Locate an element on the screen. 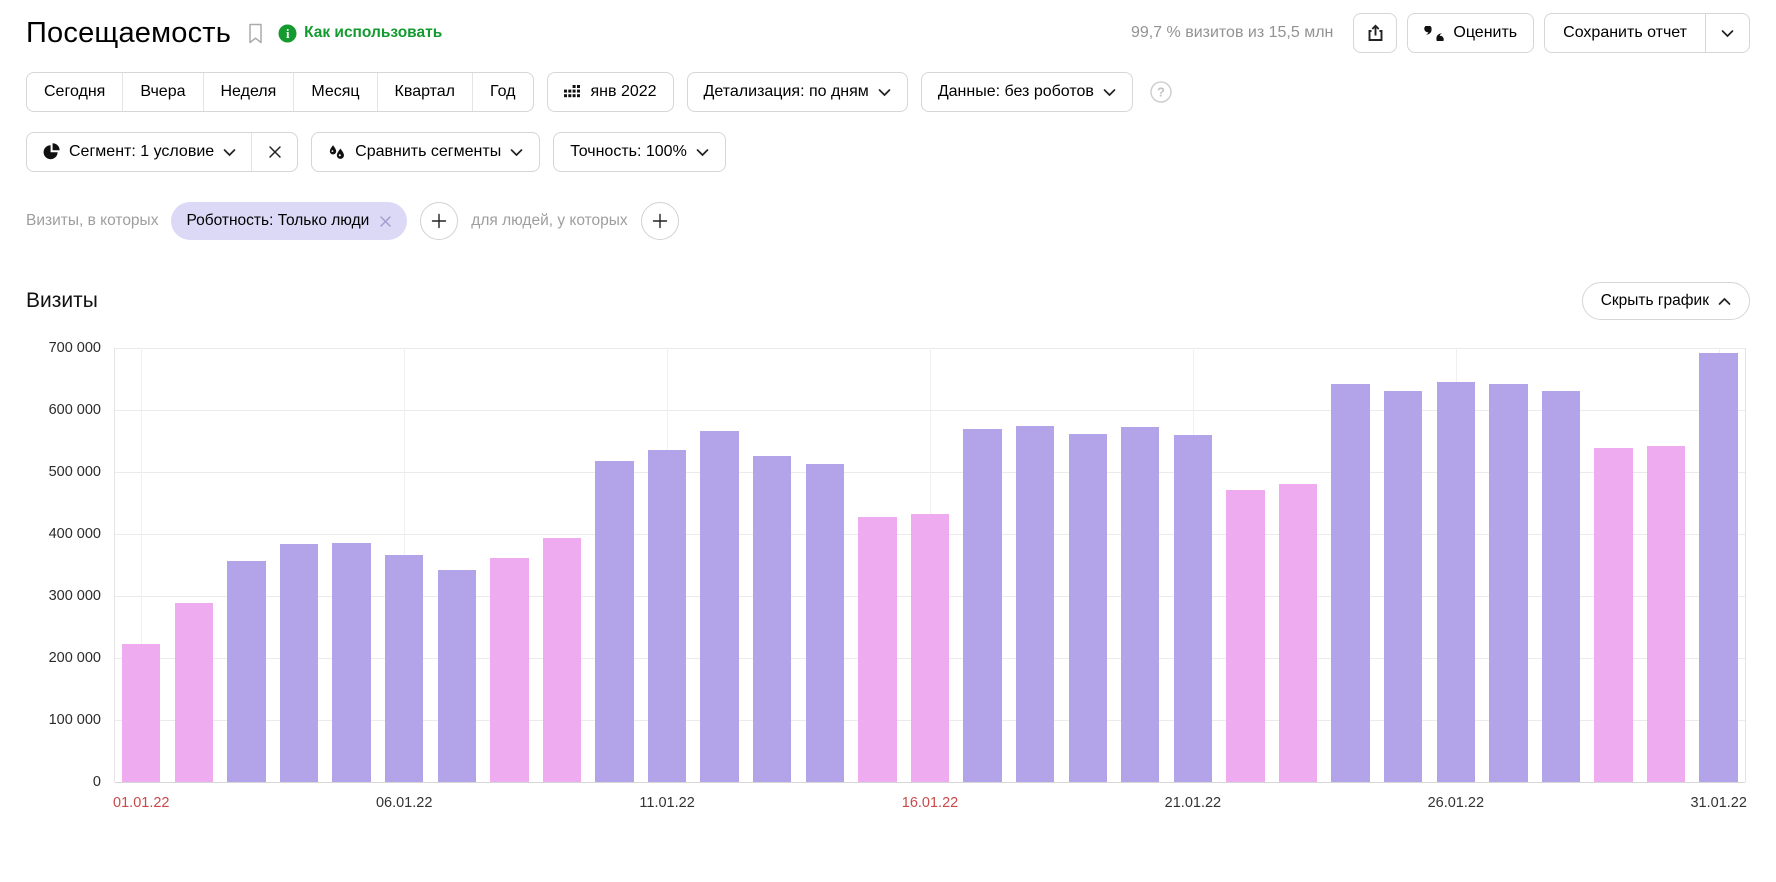 The image size is (1776, 882). visits-bar-23.01.22 is located at coordinates (1298, 633).